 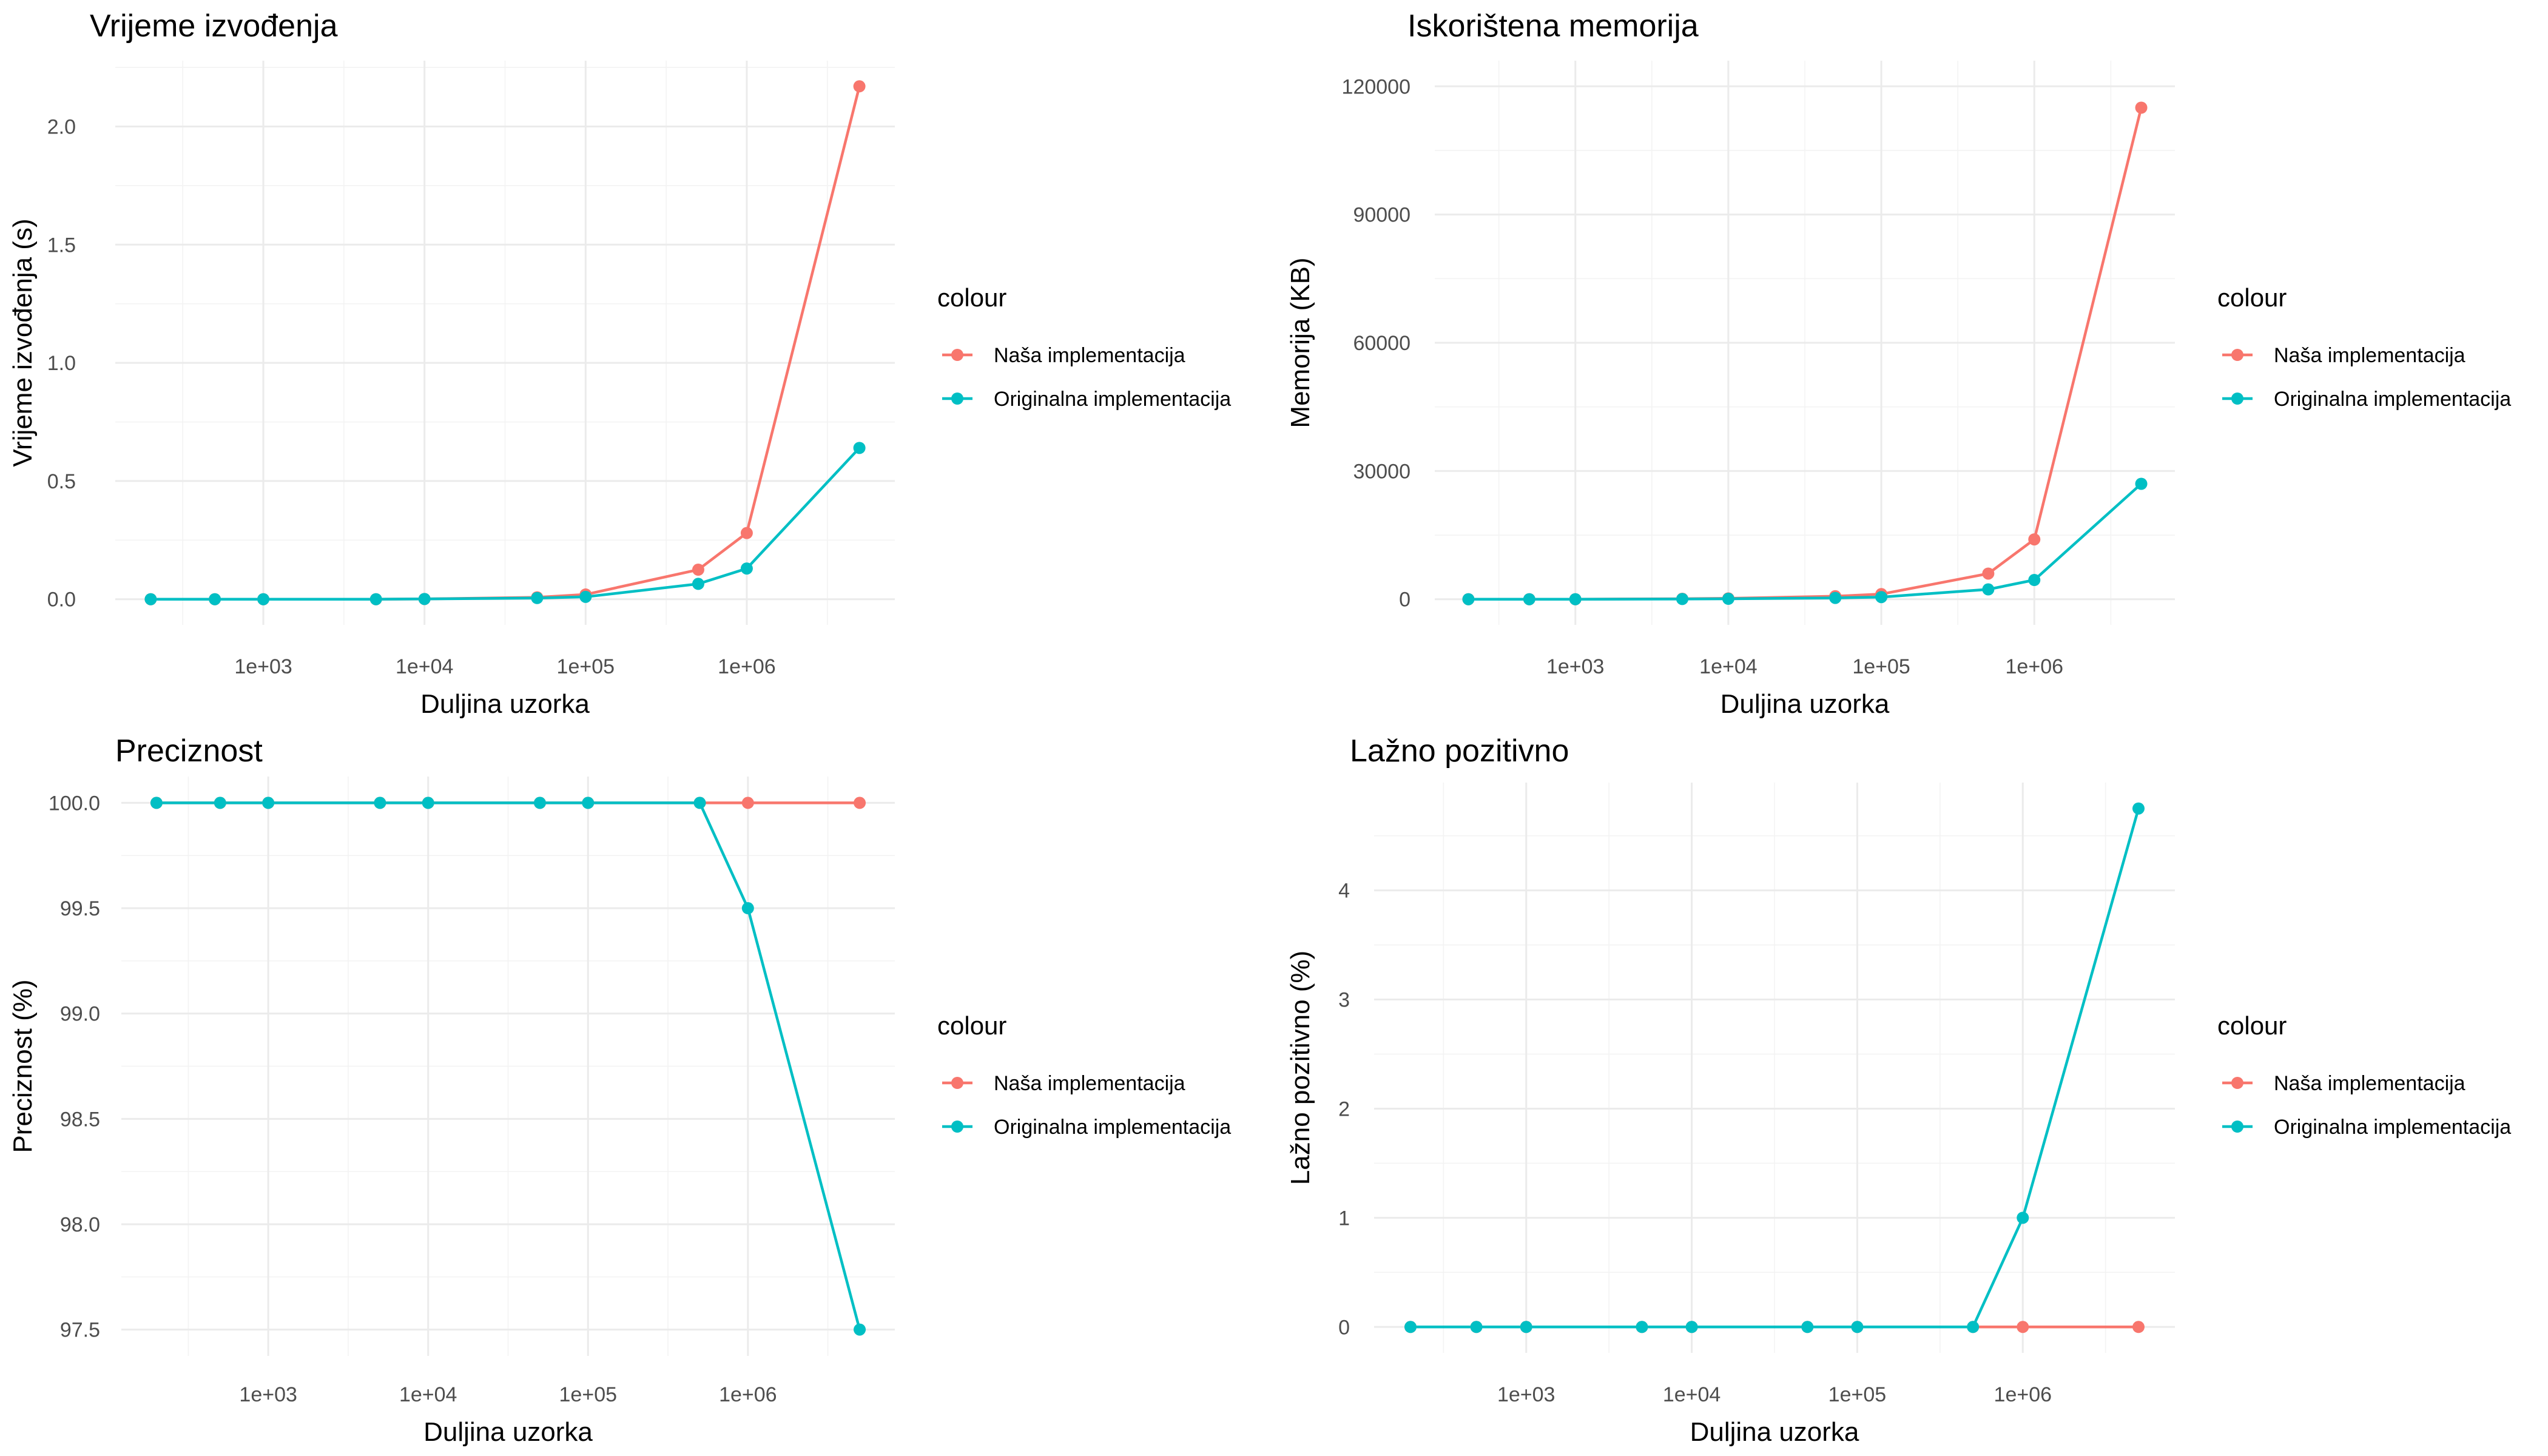 What do you see at coordinates (1344, 1109) in the screenshot?
I see `y-tick-label: 2` at bounding box center [1344, 1109].